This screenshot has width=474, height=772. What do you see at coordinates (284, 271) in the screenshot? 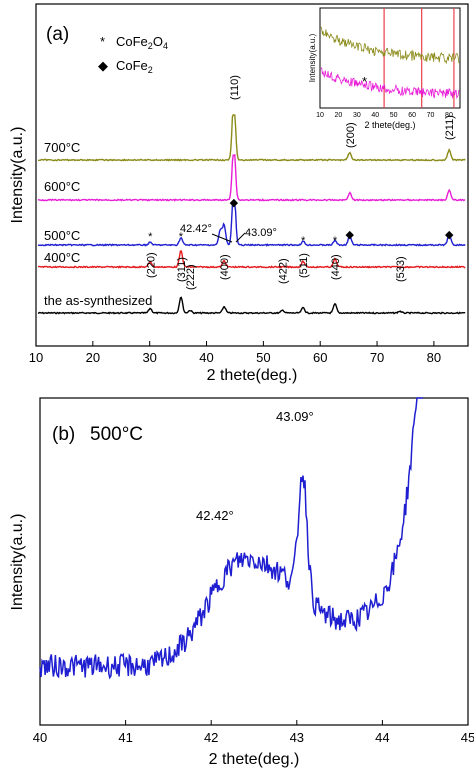
I see `hkl-label: (422)` at bounding box center [284, 271].